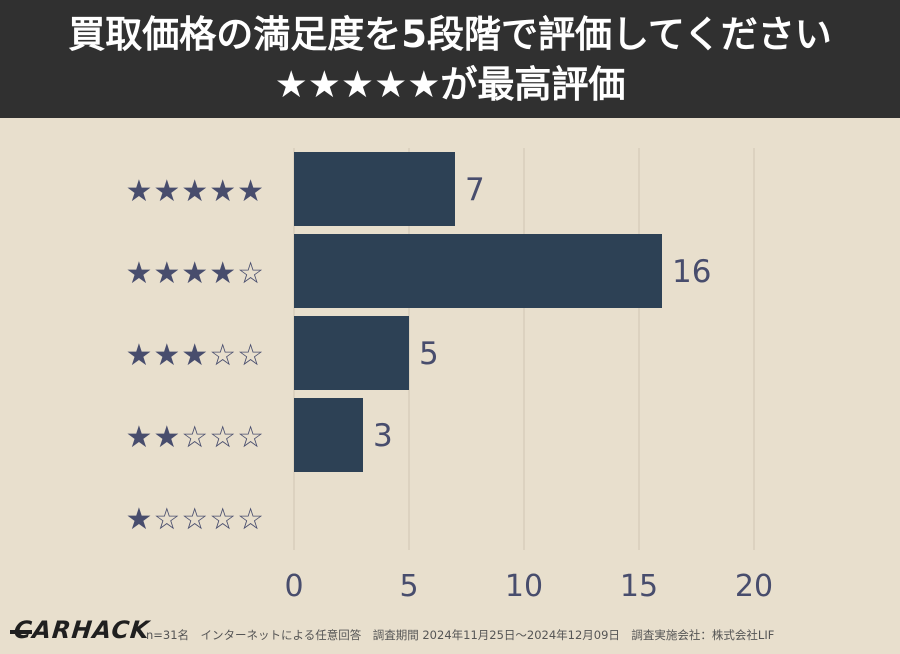 The width and height of the screenshot is (900, 654). Describe the element at coordinates (524, 586) in the screenshot. I see `x-tick-label: 10` at that location.